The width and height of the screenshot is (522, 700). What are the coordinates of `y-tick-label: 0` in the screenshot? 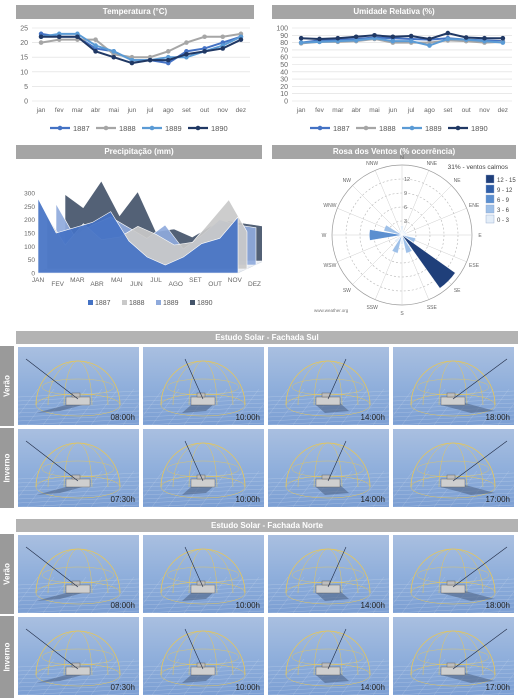 It's located at (33, 274).